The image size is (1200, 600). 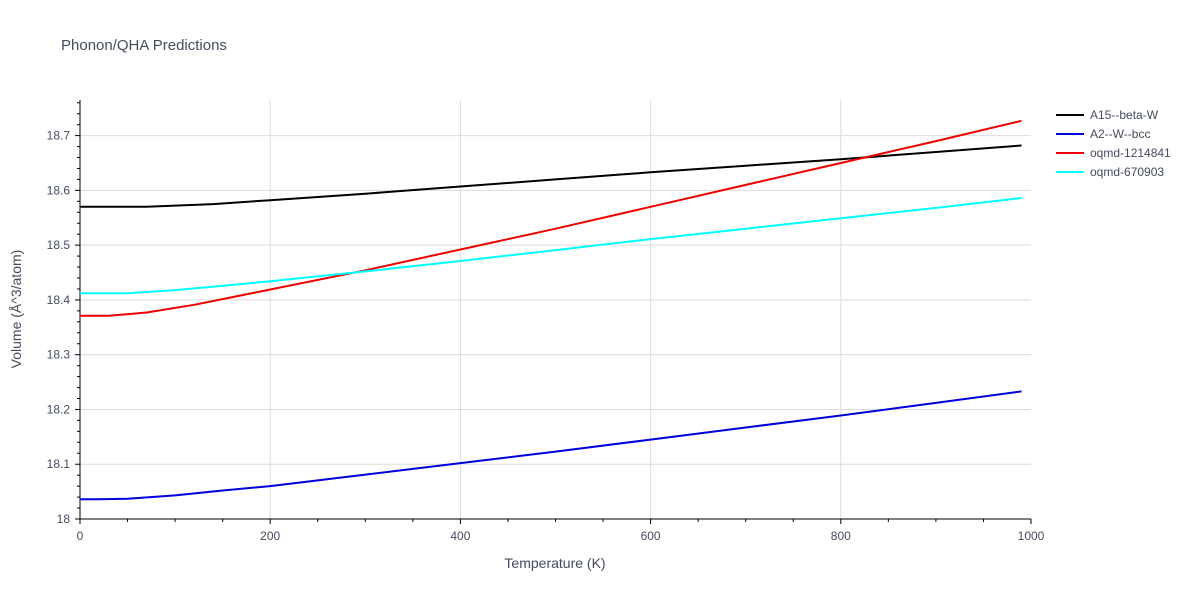 I want to click on series-line-A15--beta-W, so click(x=551, y=176).